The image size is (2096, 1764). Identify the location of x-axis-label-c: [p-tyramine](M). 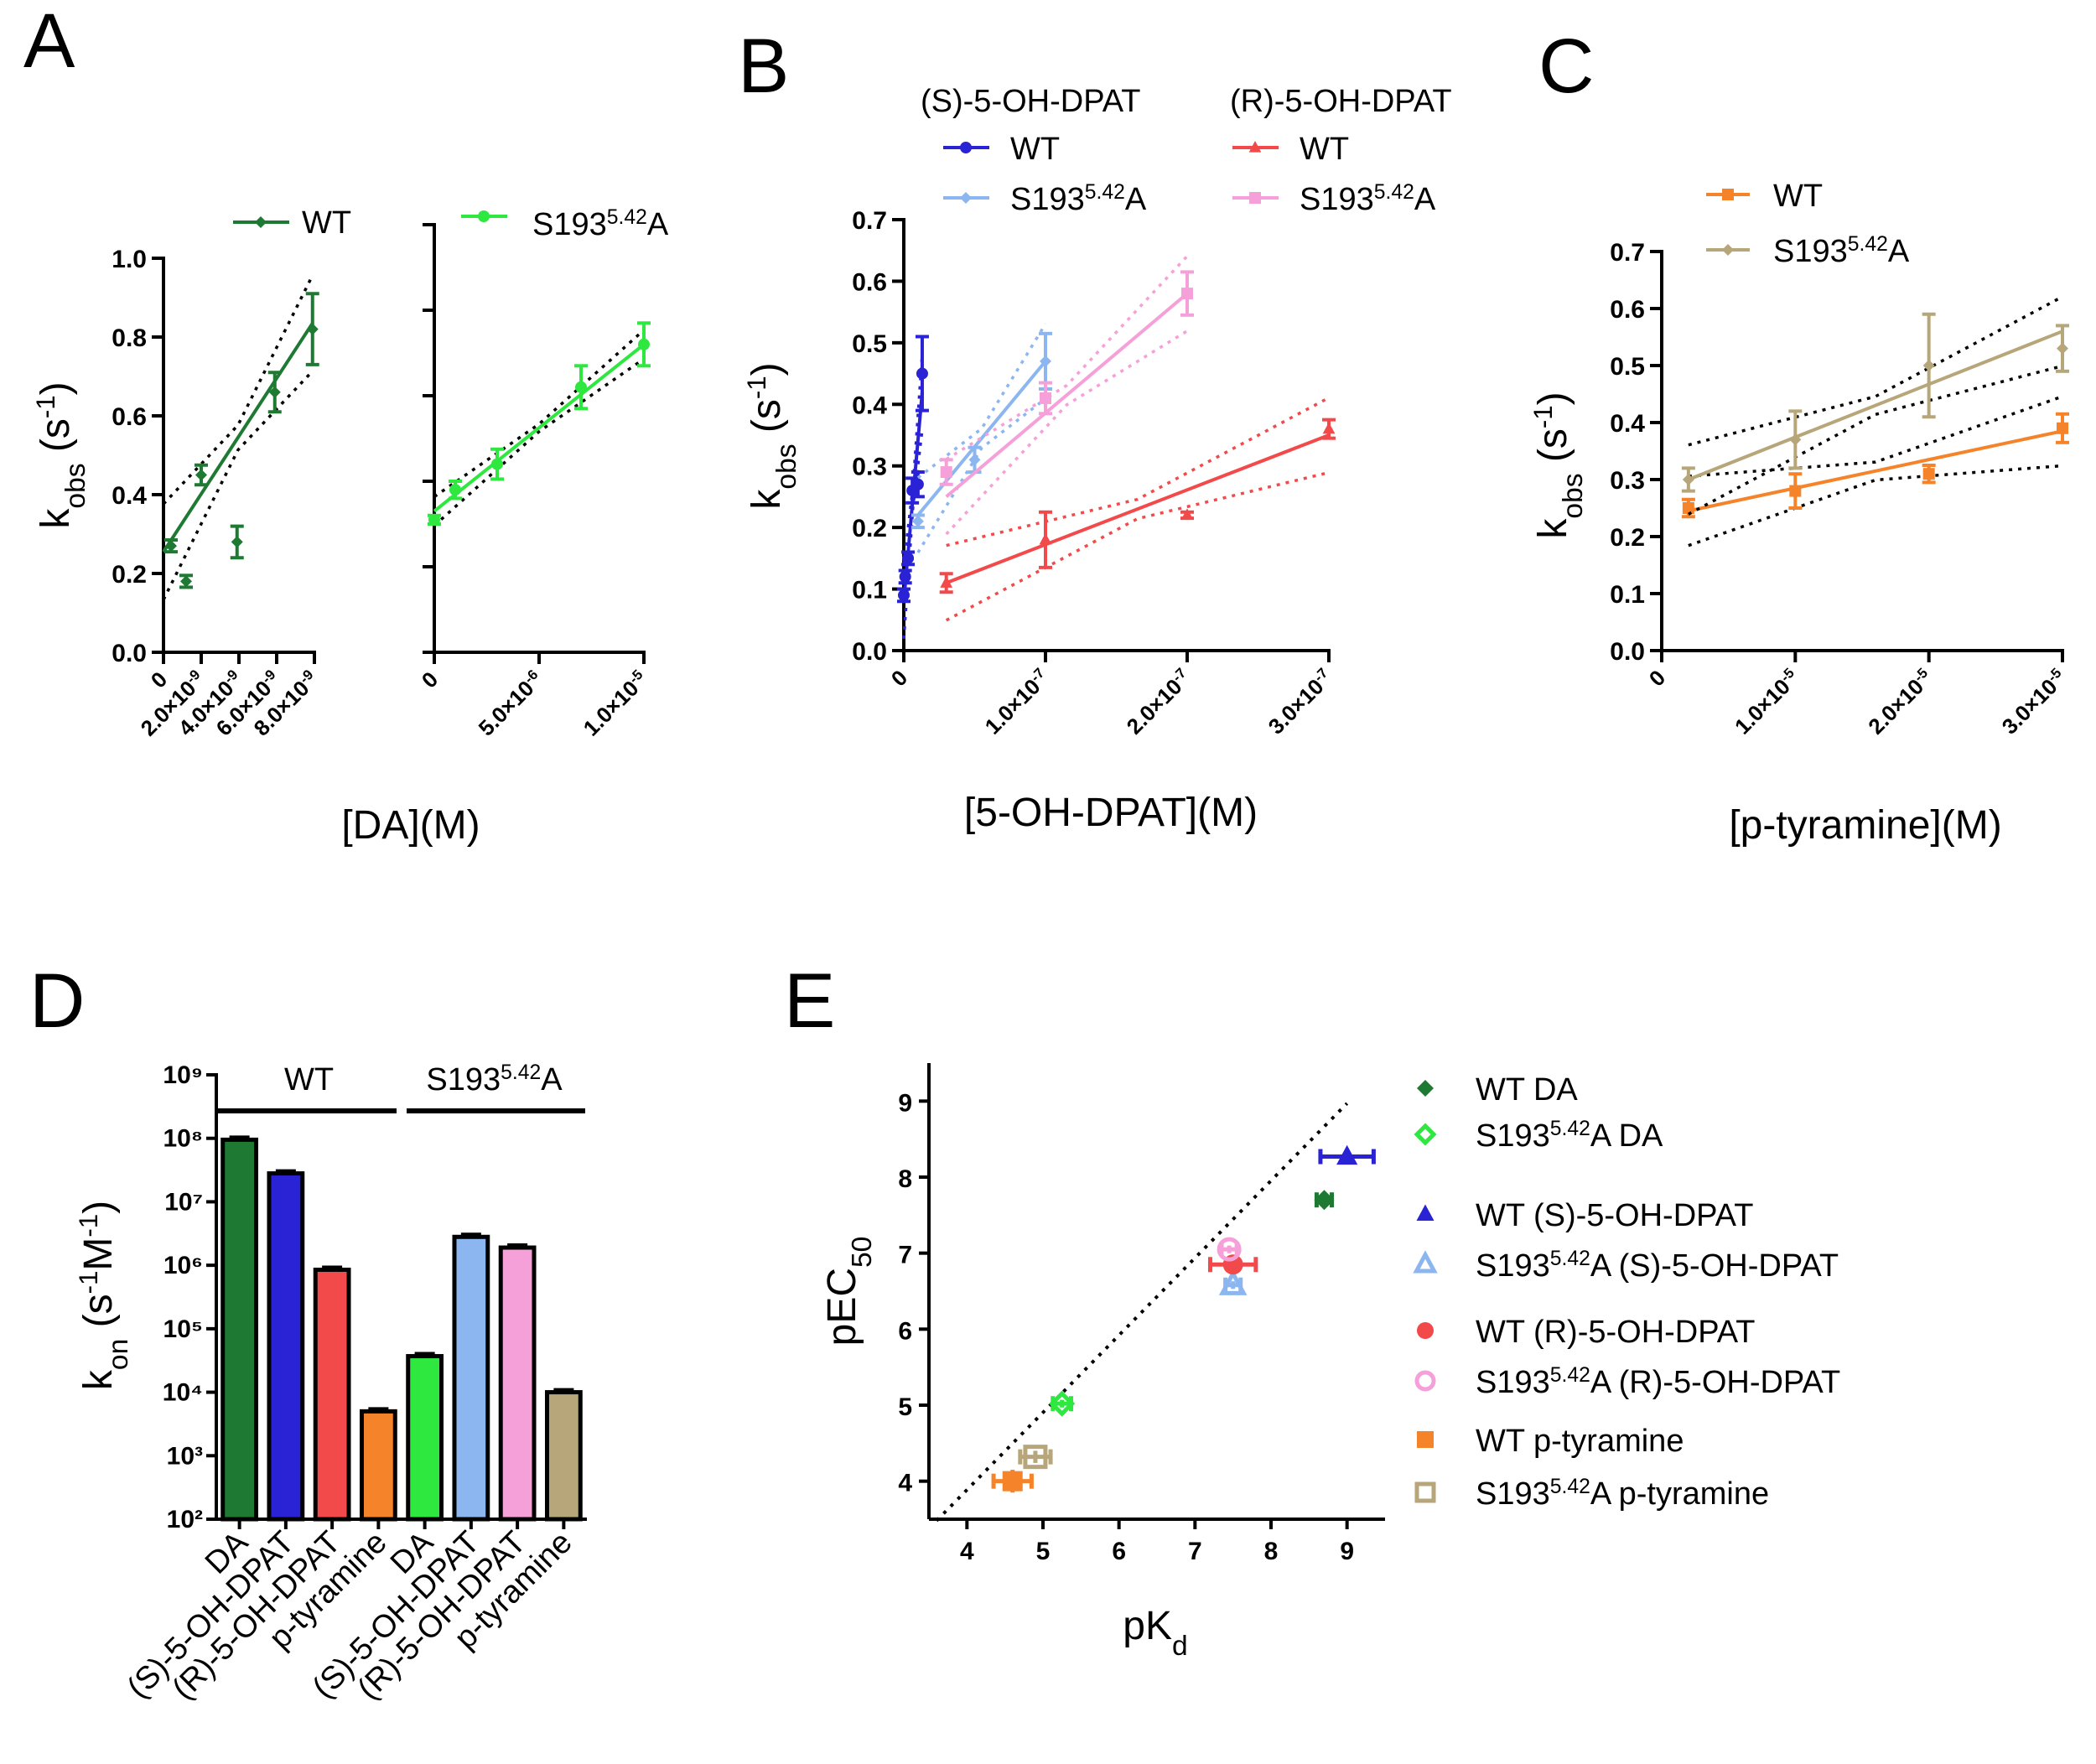
(1865, 825).